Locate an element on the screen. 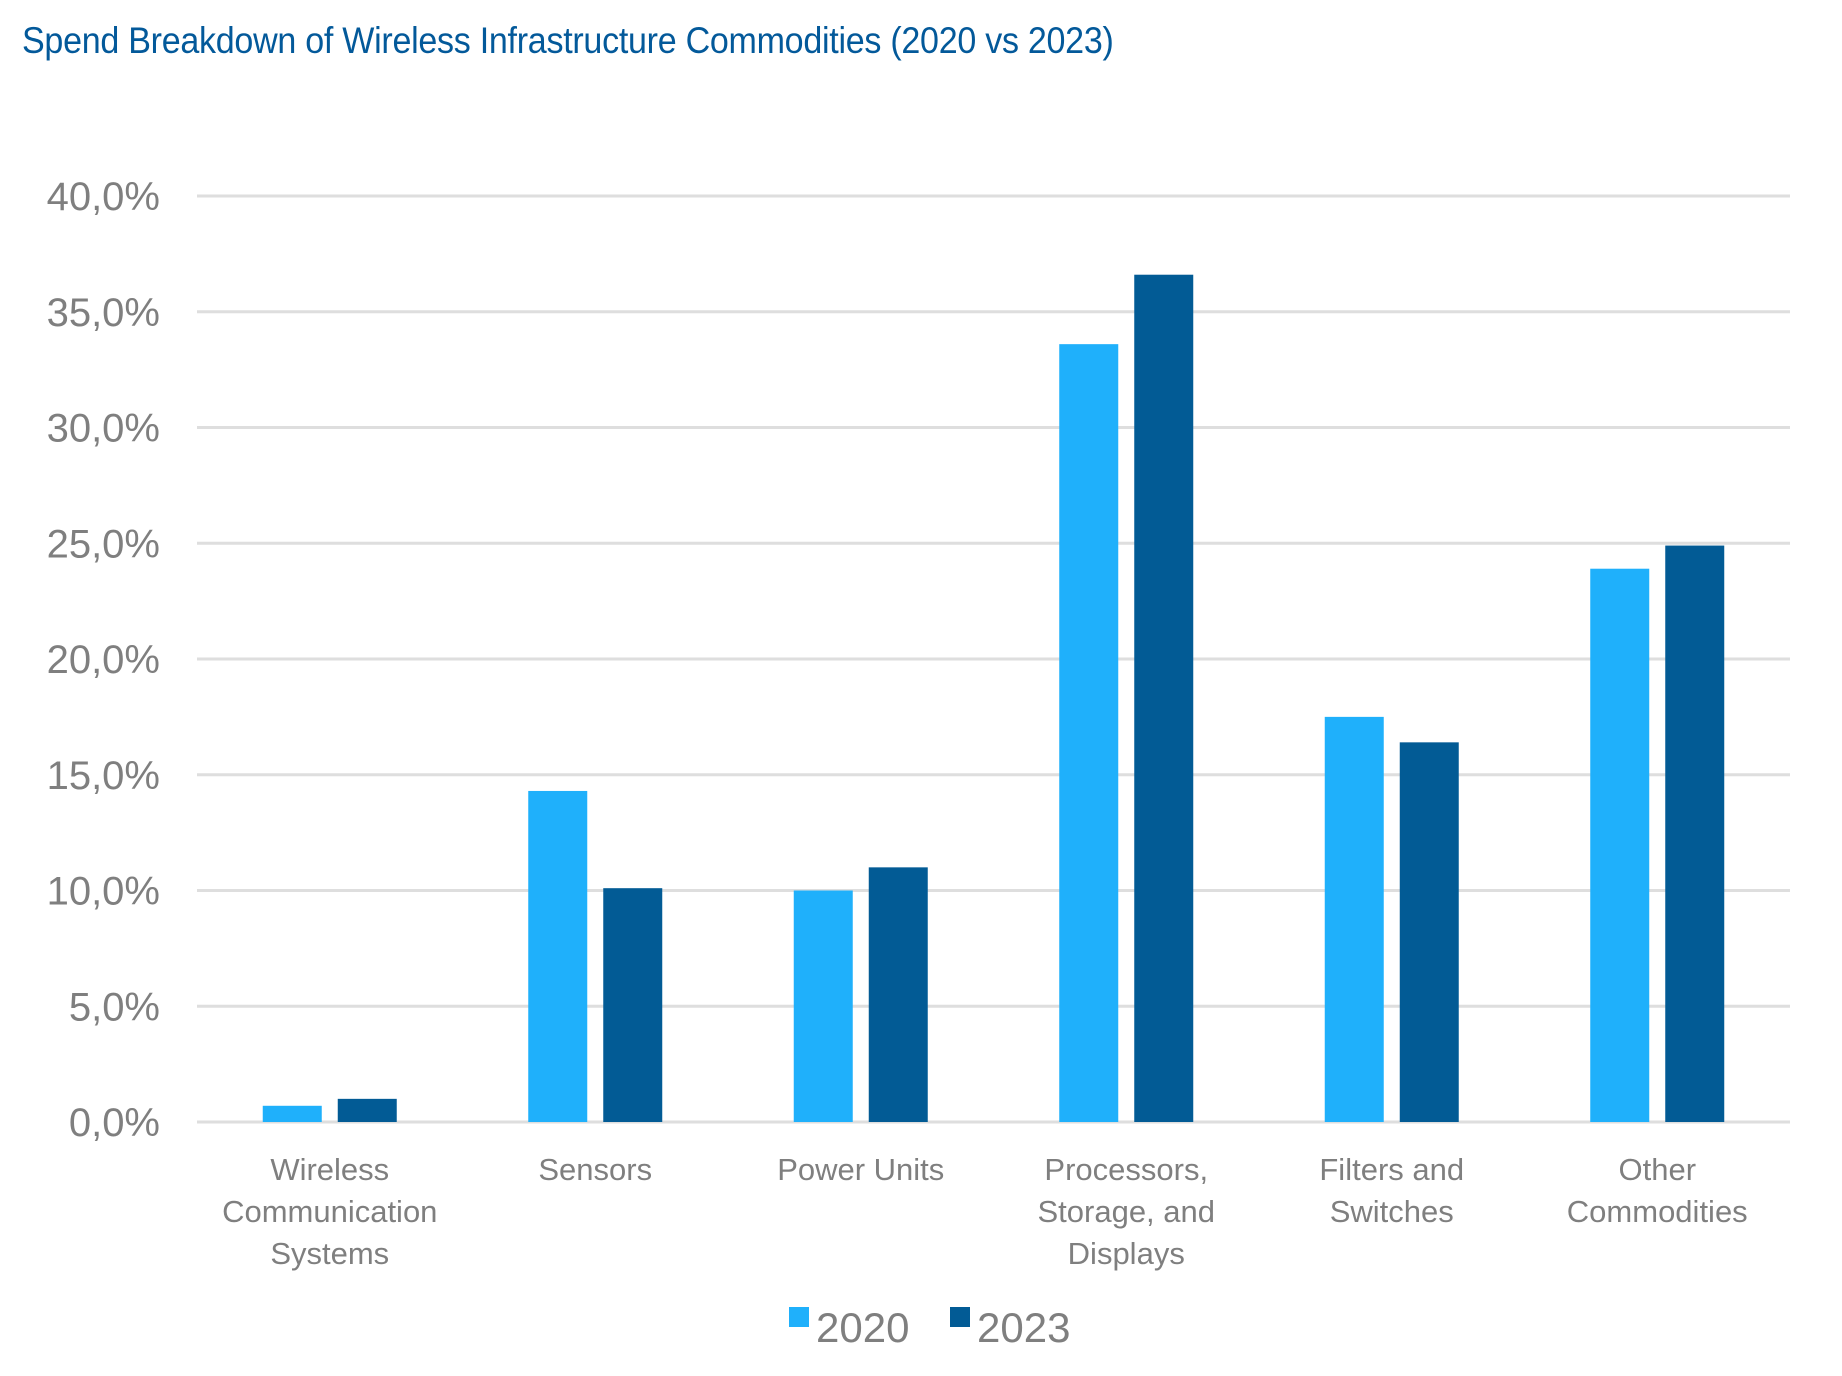  y-tick-label: 10,0% is located at coordinates (103, 892).